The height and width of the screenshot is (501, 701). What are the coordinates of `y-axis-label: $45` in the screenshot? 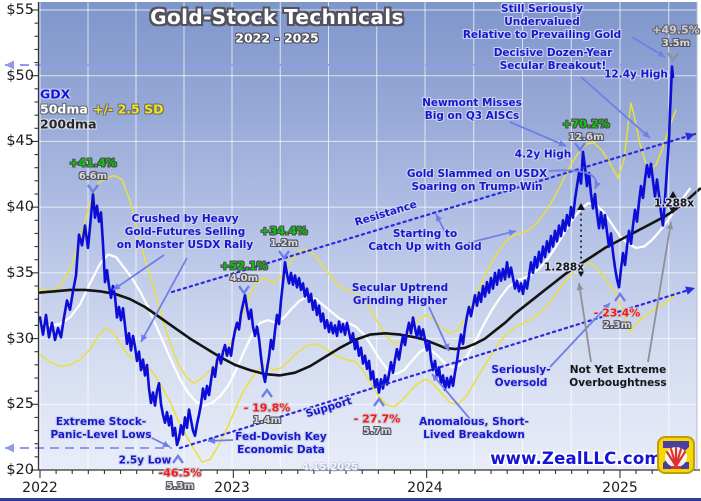 It's located at (20, 141).